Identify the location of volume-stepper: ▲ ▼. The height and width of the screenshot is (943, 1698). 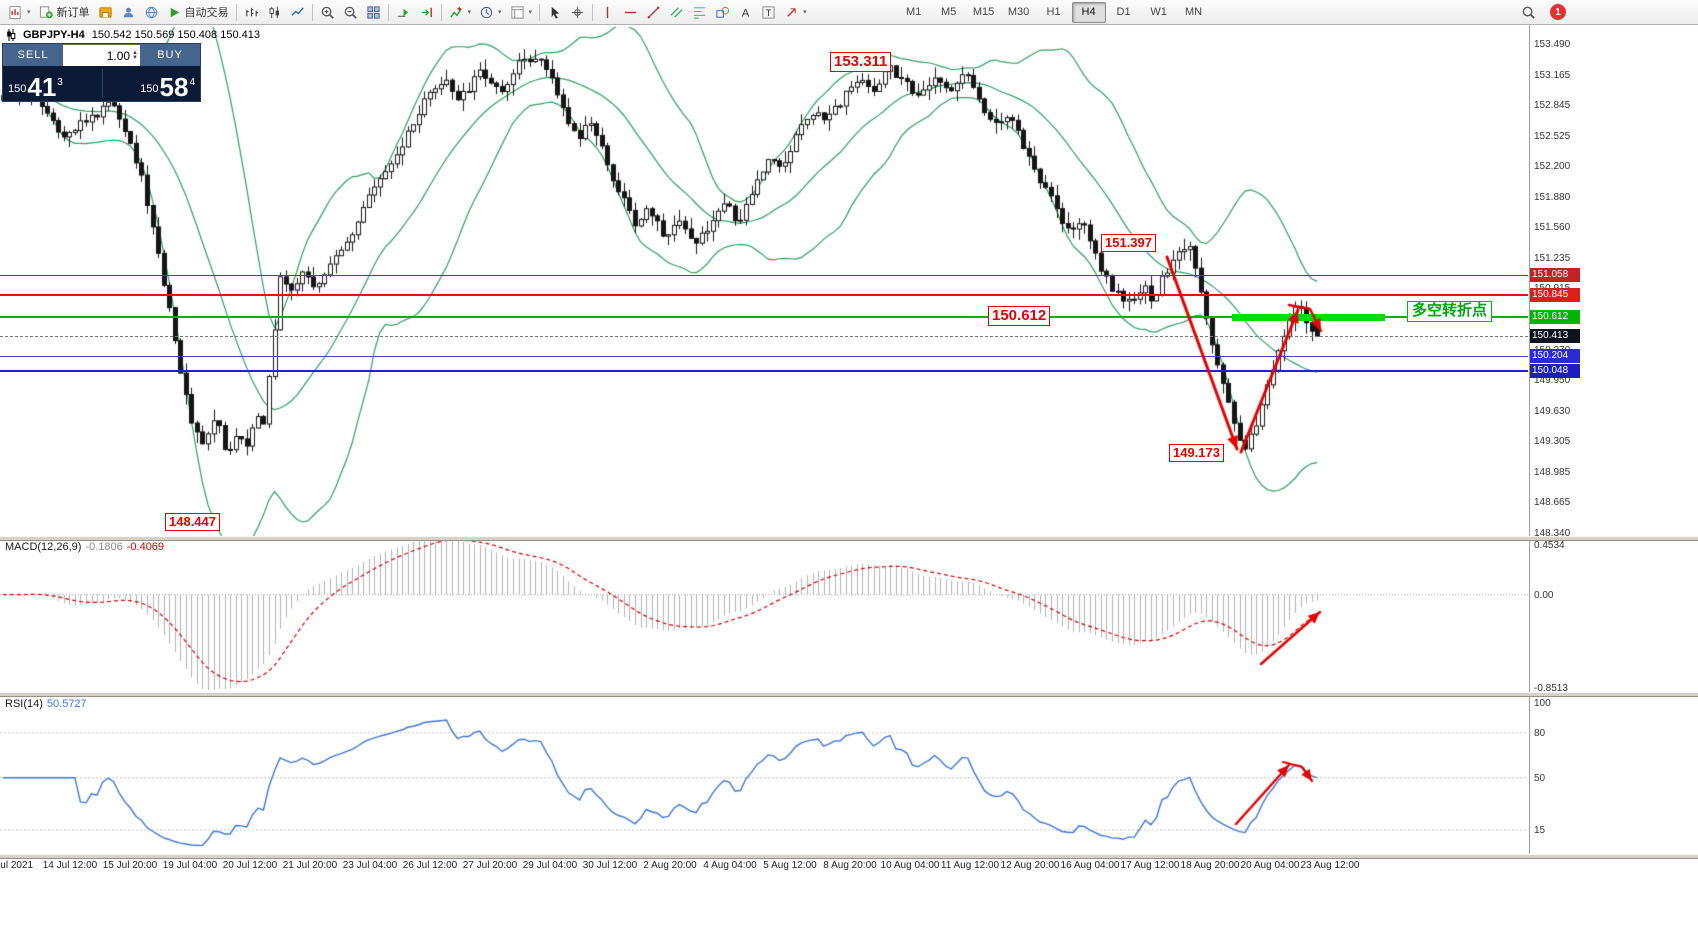
(135, 55).